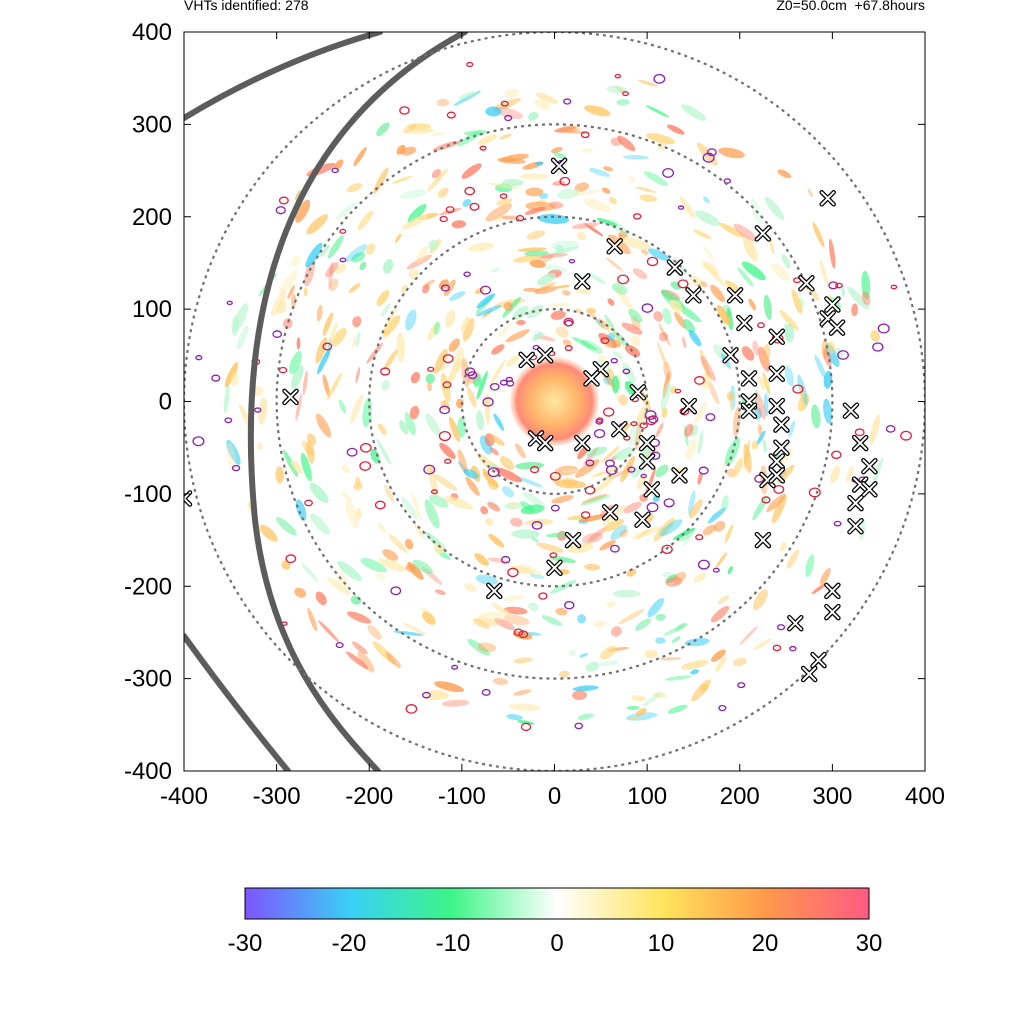  I want to click on warm-core, so click(554, 401).